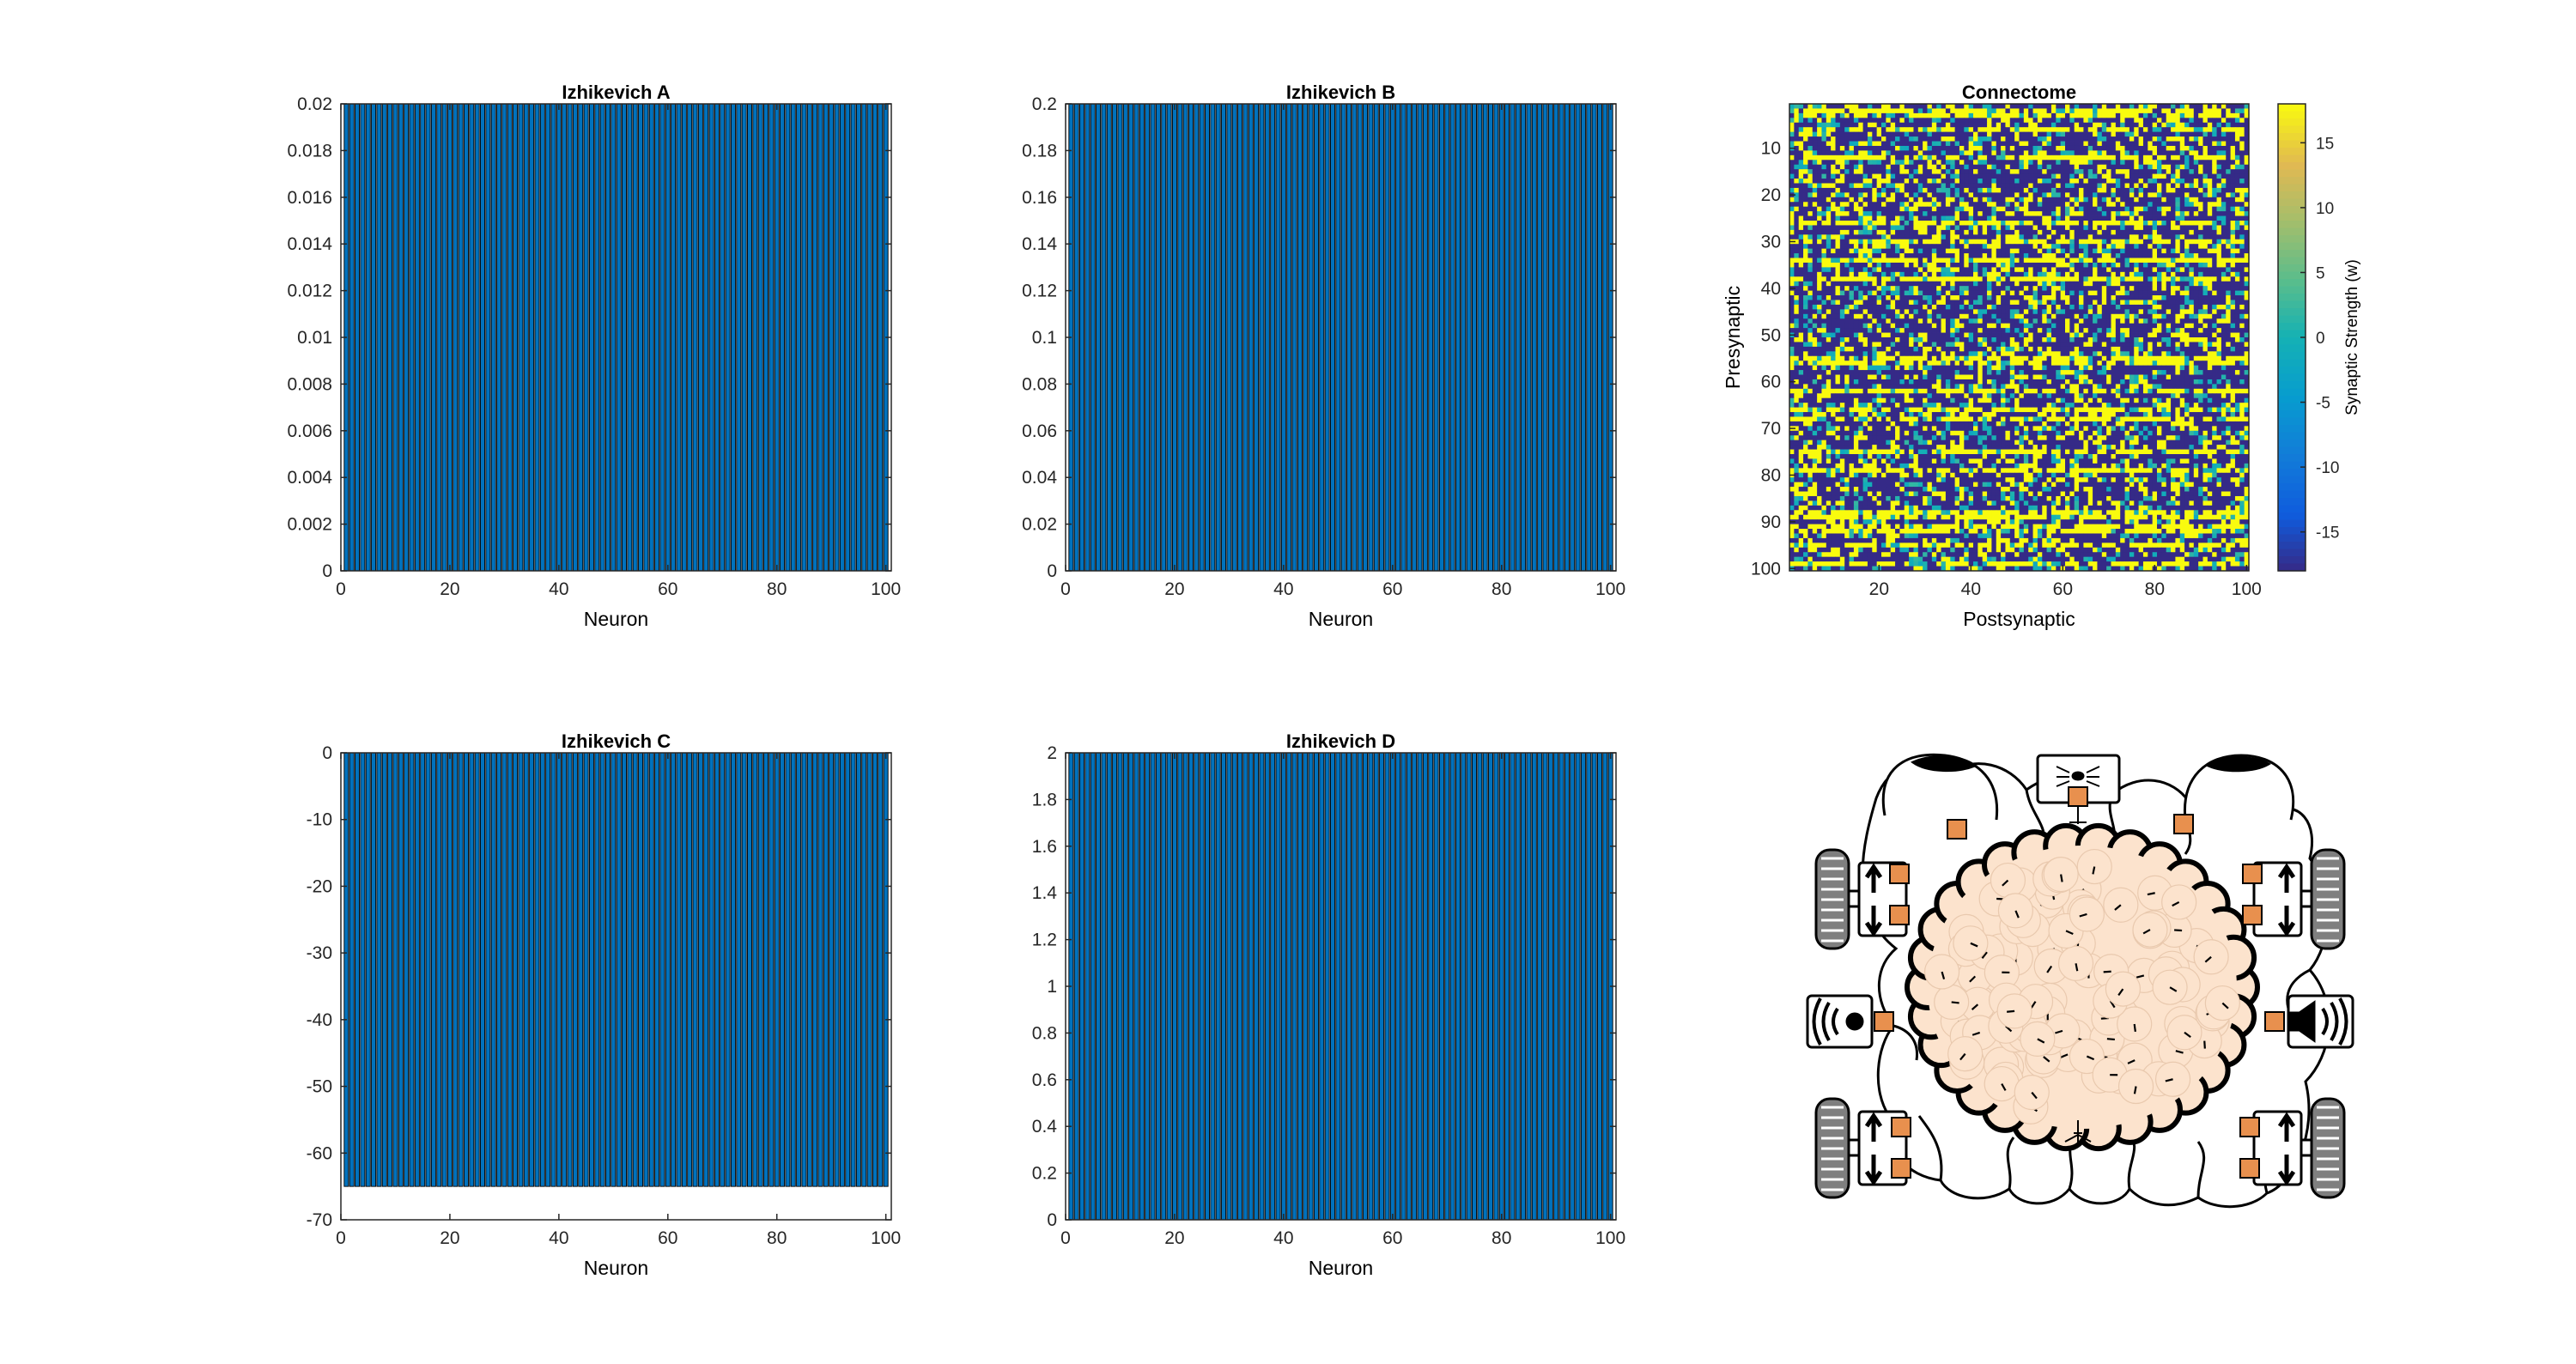  Describe the element at coordinates (310, 151) in the screenshot. I see `y-tick-label: 0.018` at that location.